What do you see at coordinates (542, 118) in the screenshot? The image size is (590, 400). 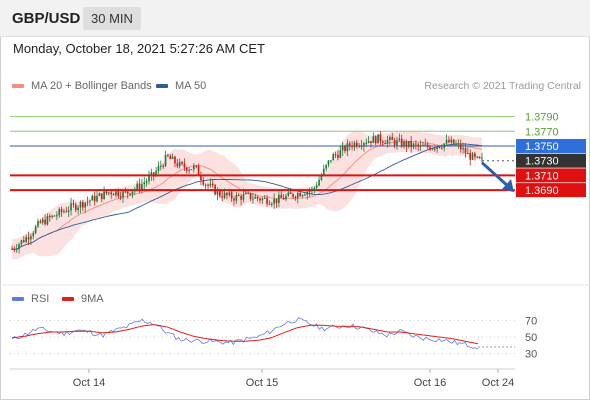 I see `level-label-1.3790: 1.3790` at bounding box center [542, 118].